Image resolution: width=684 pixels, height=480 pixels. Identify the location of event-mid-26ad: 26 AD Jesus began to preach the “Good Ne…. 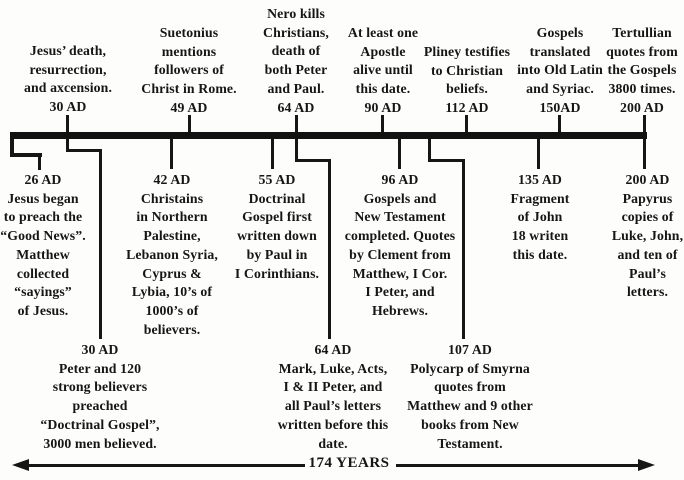
(43, 245).